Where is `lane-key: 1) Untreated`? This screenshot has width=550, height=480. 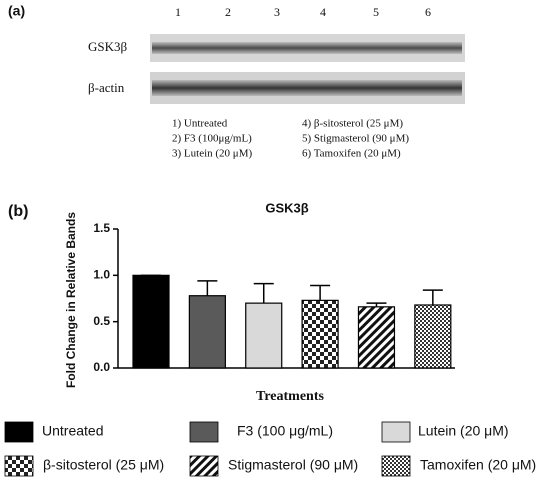
lane-key: 1) Untreated is located at coordinates (200, 124).